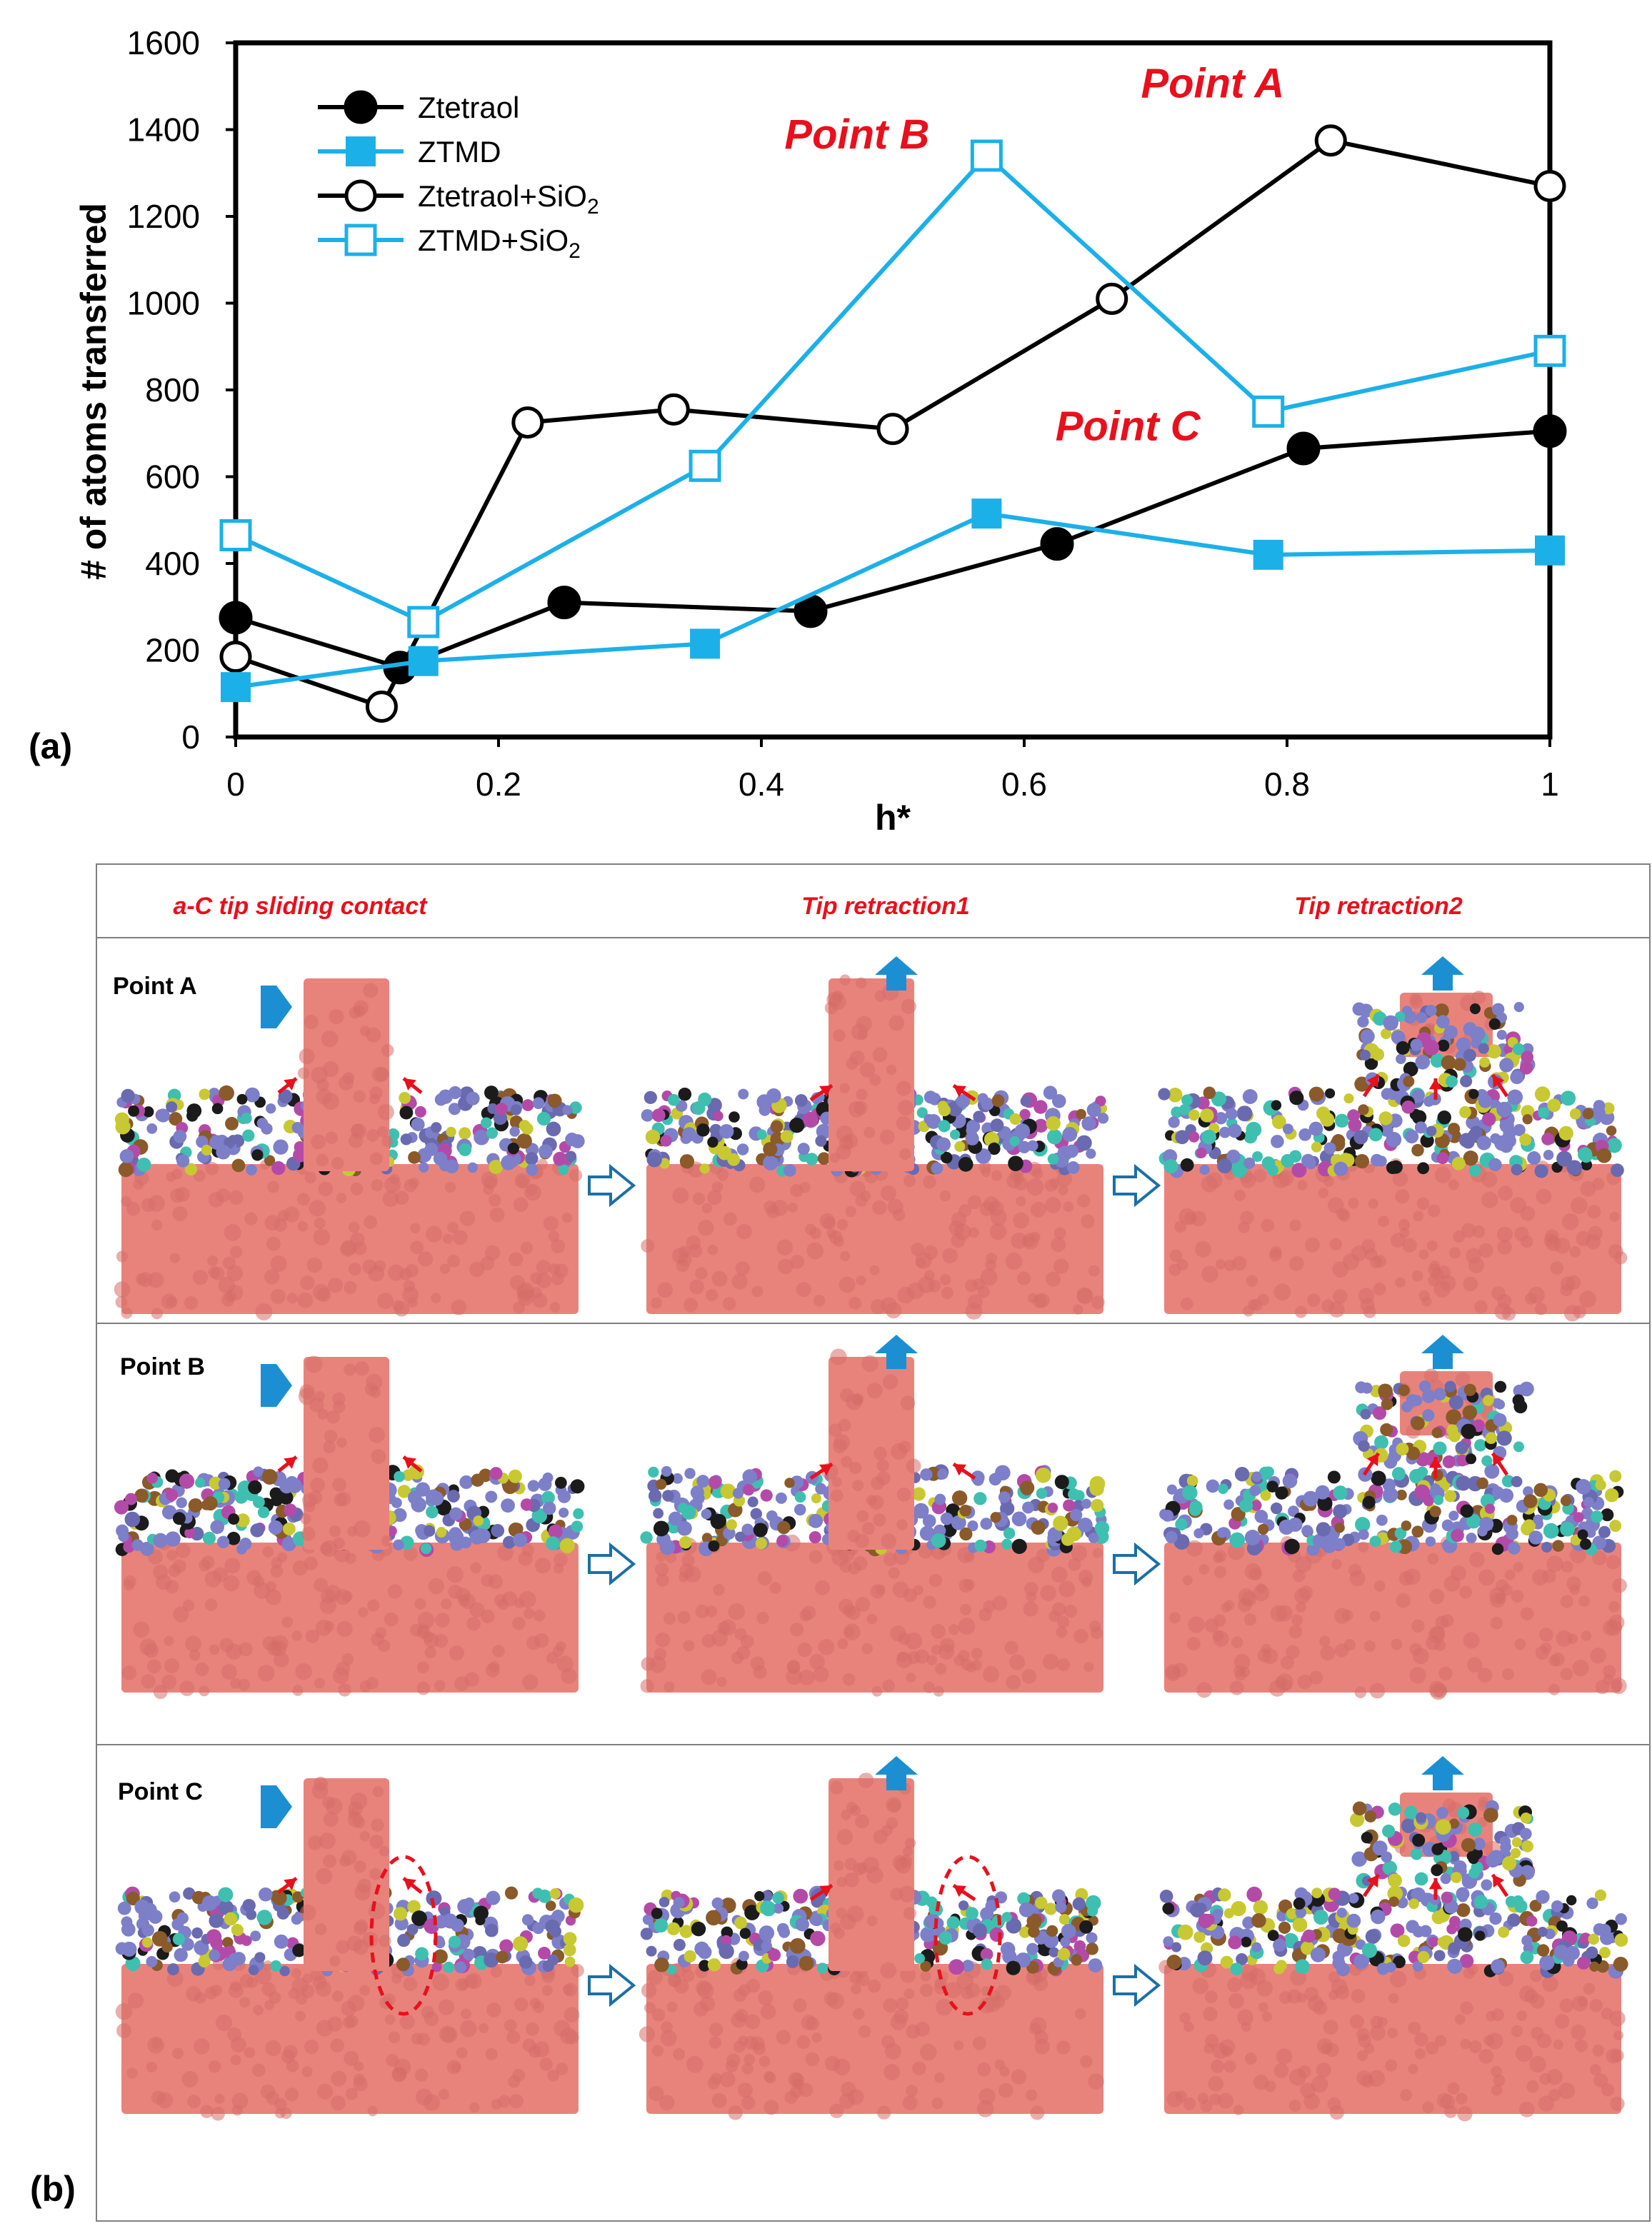 The image size is (1652, 2236). Describe the element at coordinates (1393, 1517) in the screenshot. I see `snapshot-row2-col3` at that location.